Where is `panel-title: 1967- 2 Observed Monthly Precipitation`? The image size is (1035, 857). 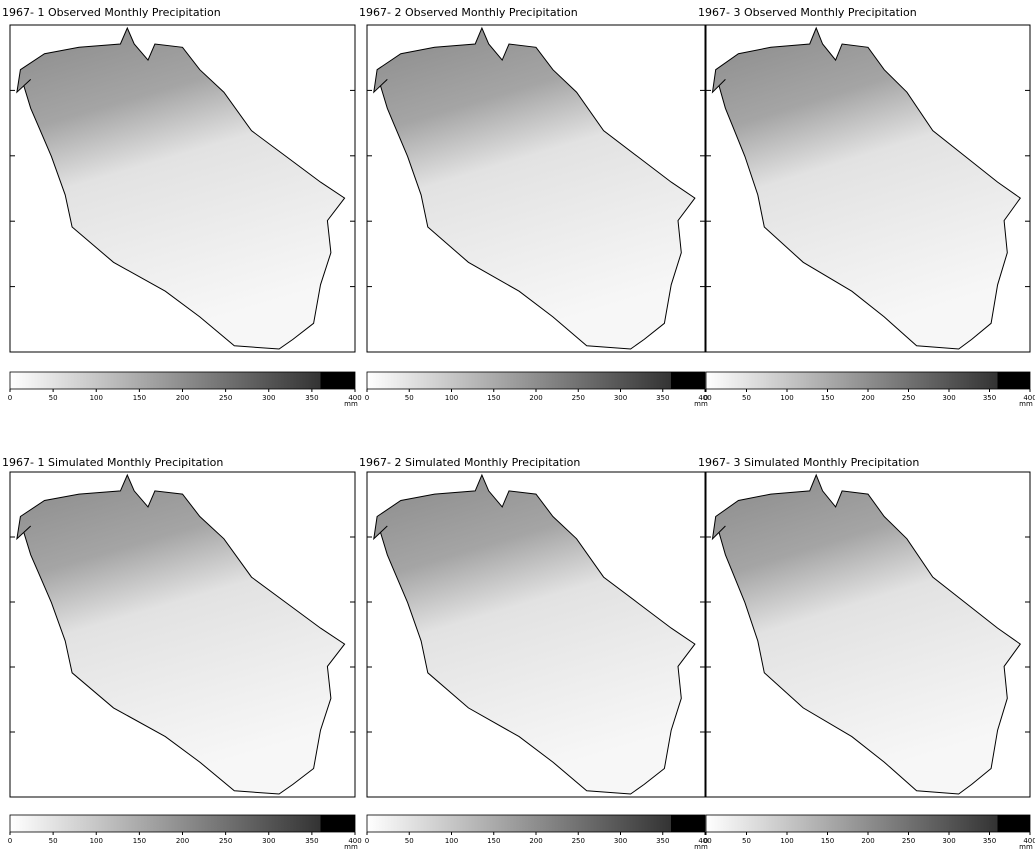 panel-title: 1967- 2 Observed Monthly Precipitation is located at coordinates (468, 12).